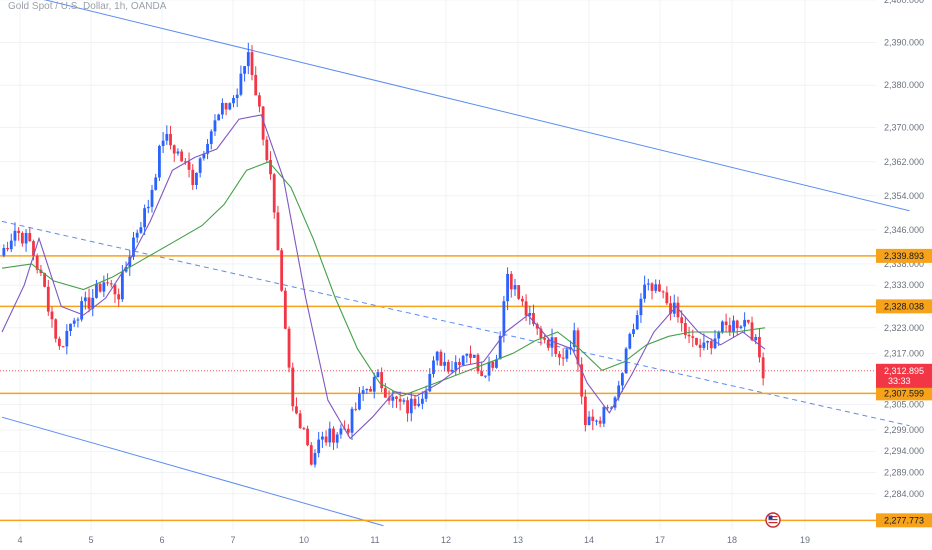  Describe the element at coordinates (904, 353) in the screenshot. I see `y-tick-label: 2,317.000` at that location.